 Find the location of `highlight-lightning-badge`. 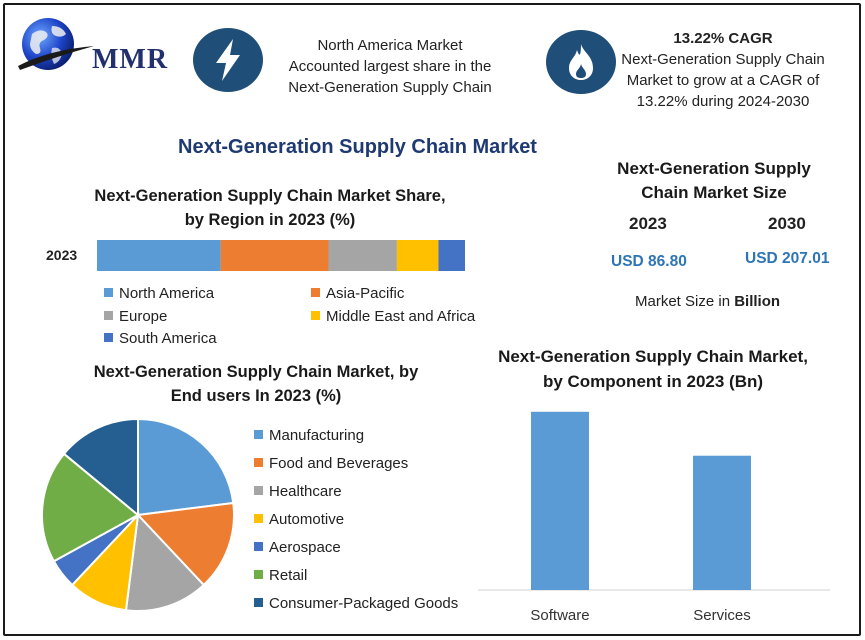

highlight-lightning-badge is located at coordinates (228, 60).